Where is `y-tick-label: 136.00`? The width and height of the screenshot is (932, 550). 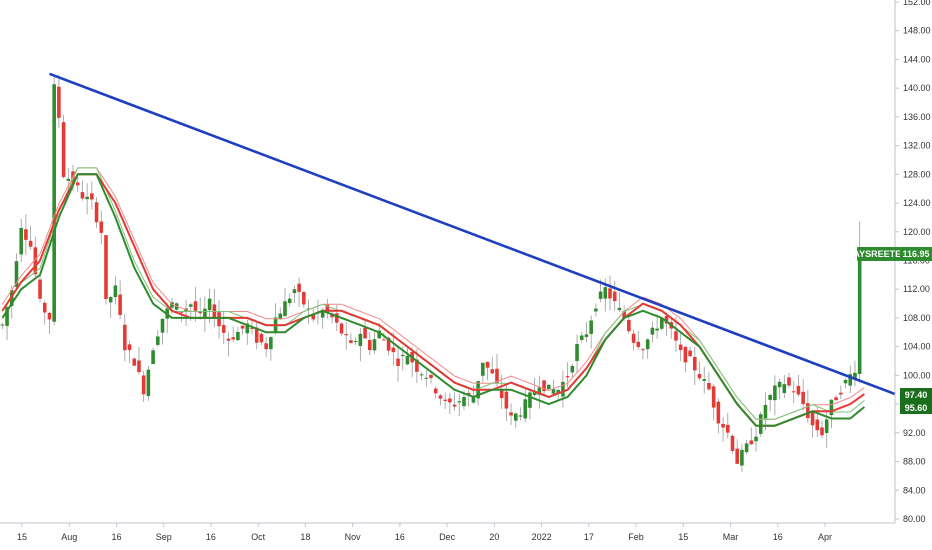 y-tick-label: 136.00 is located at coordinates (917, 117).